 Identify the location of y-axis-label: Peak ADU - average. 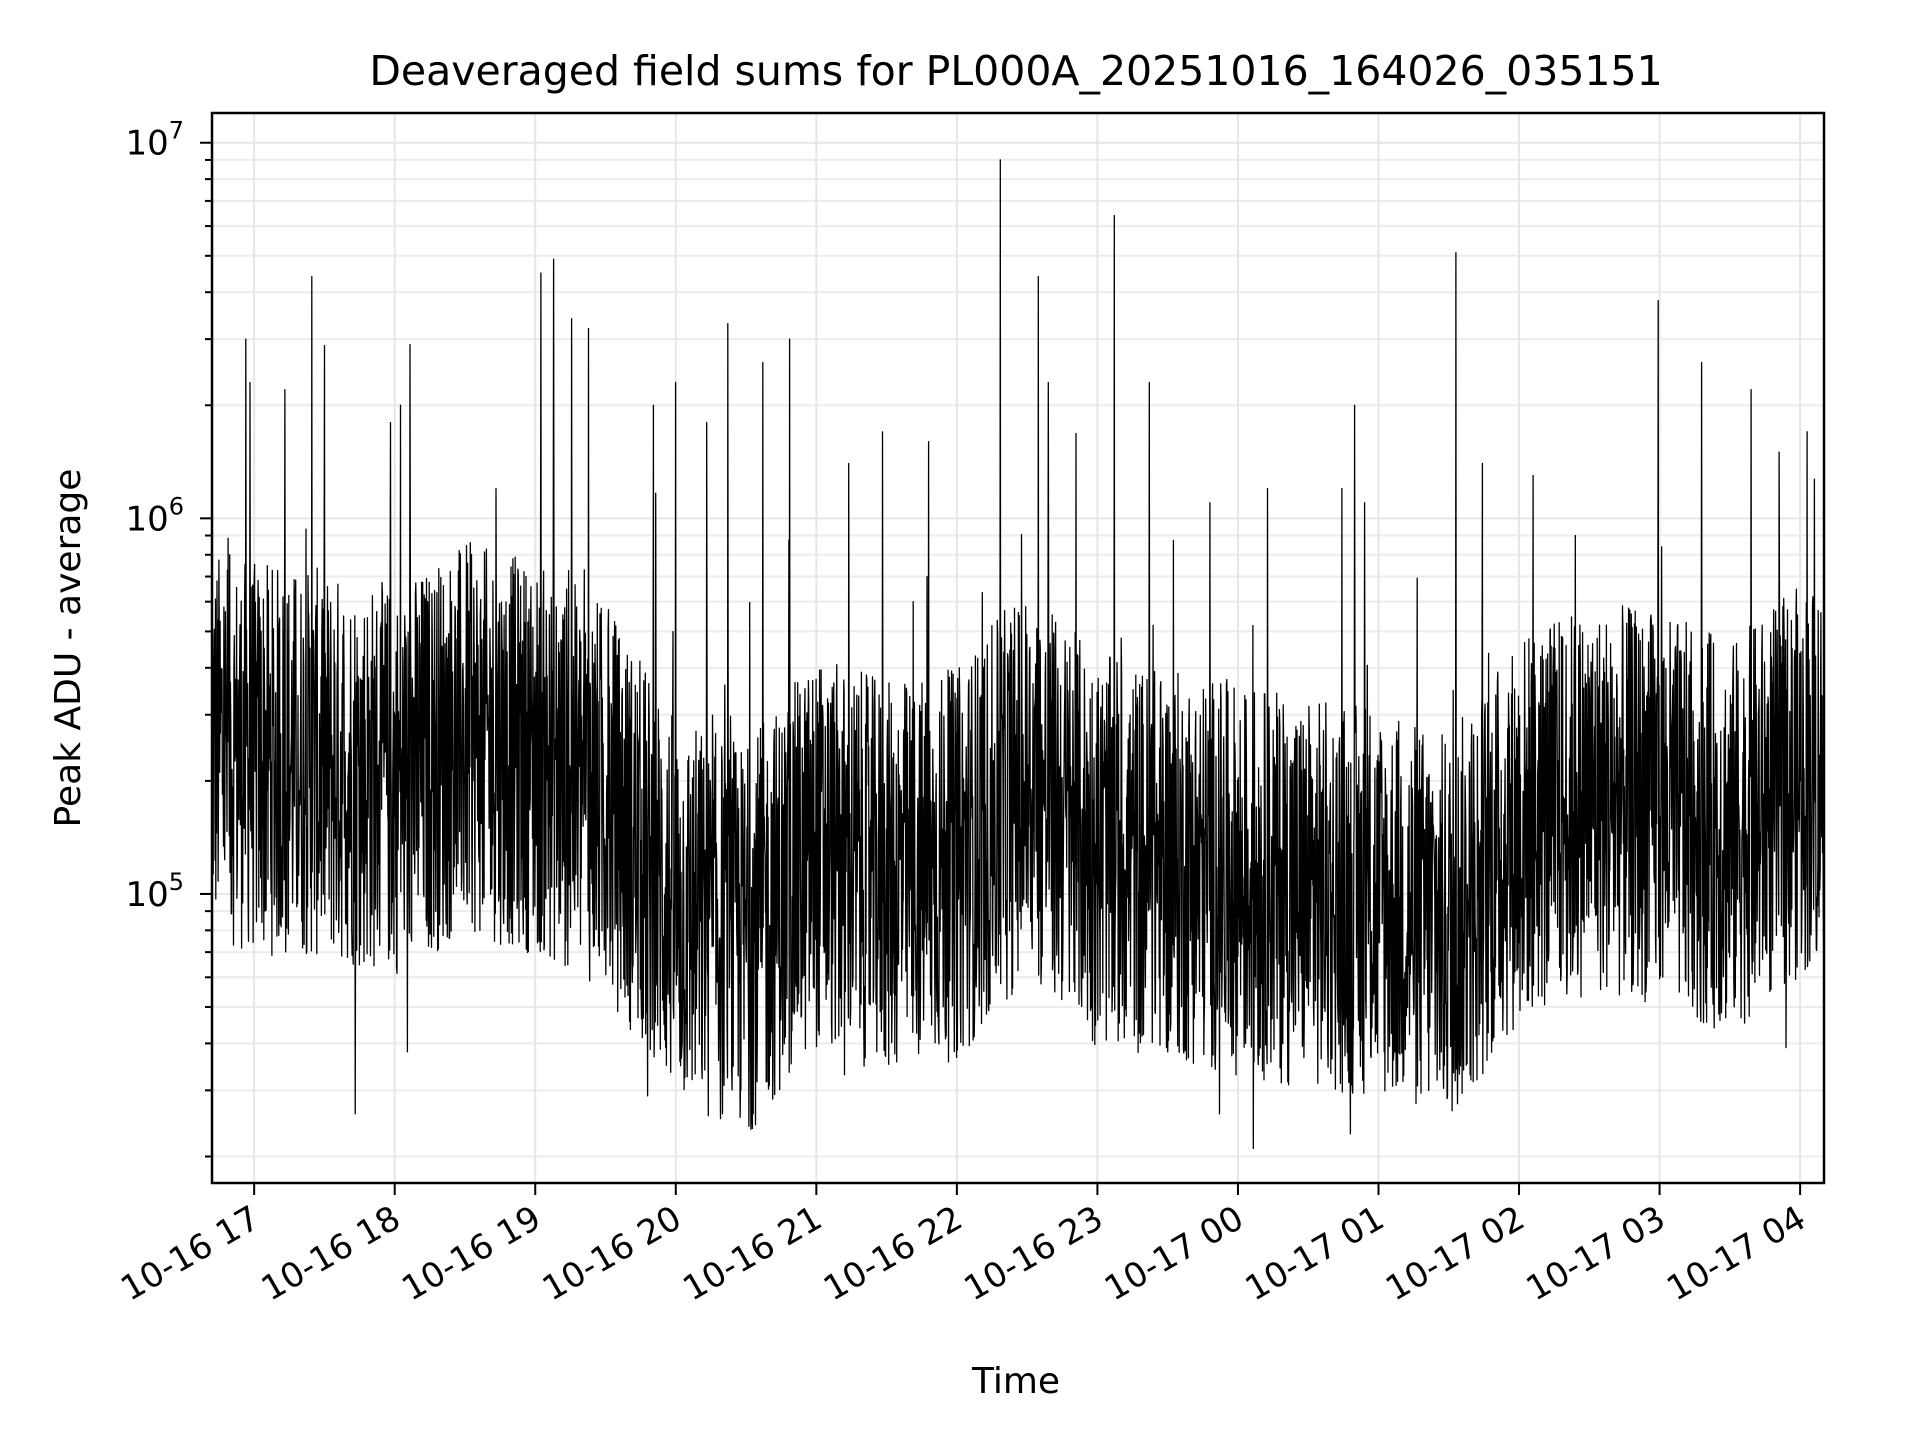
(68, 648).